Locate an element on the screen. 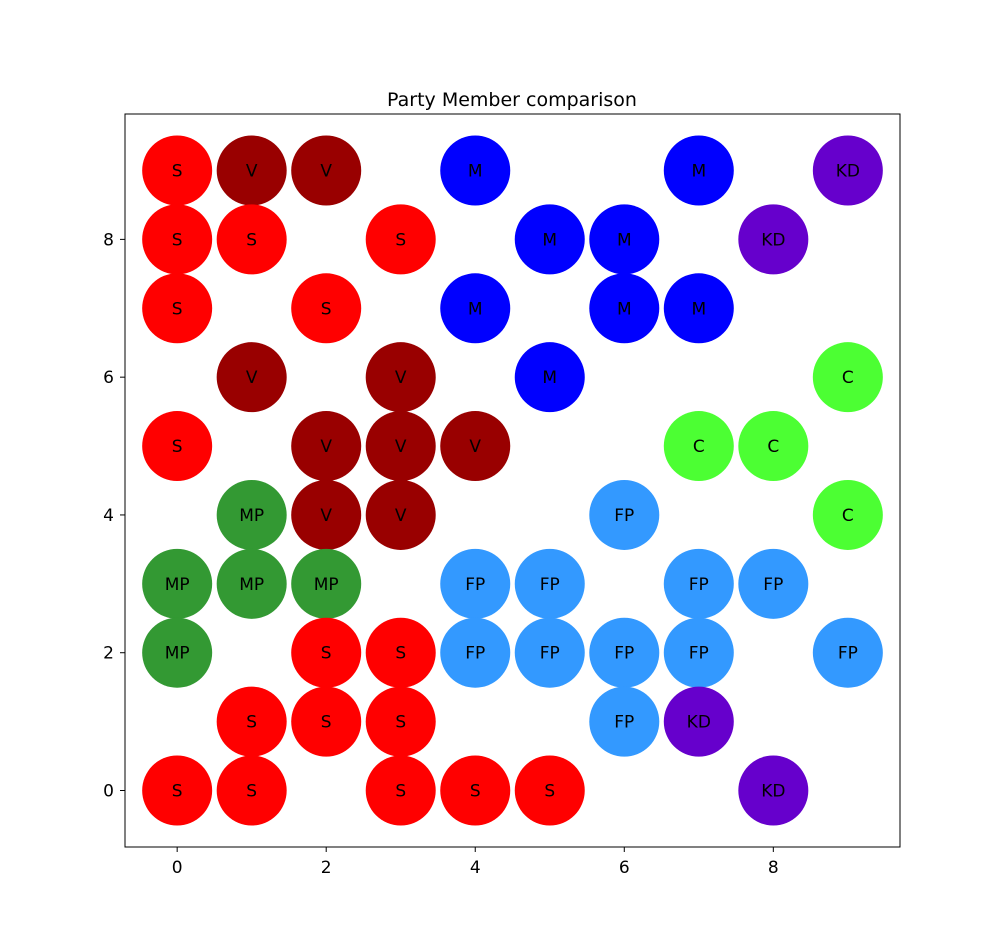 The width and height of the screenshot is (1000, 952). party-member-point: C is located at coordinates (698, 446).